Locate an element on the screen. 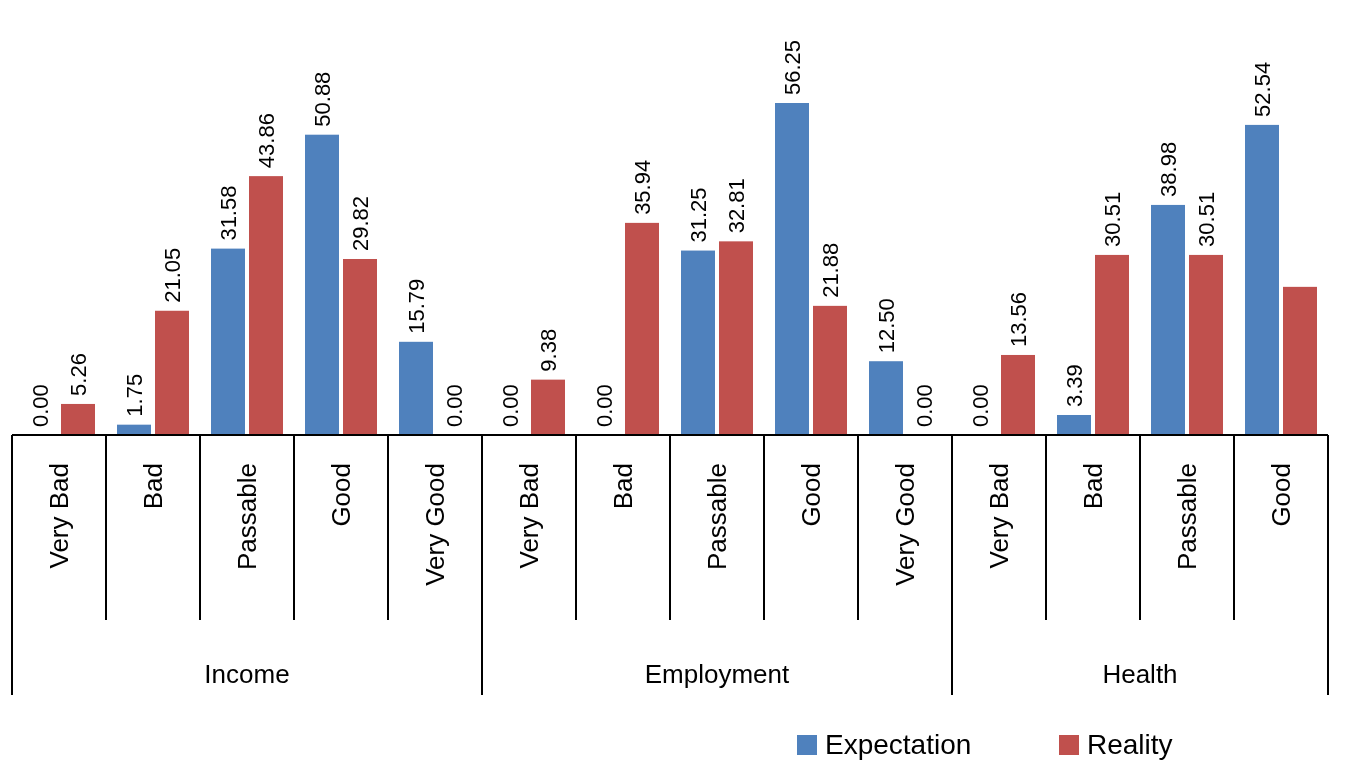 This screenshot has width=1346, height=765. x-axis-title: Employment is located at coordinates (717, 674).